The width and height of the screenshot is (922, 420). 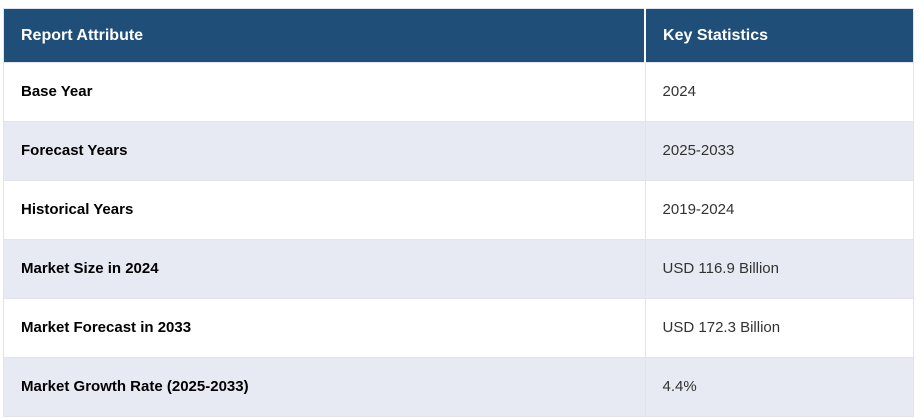 What do you see at coordinates (779, 269) in the screenshot?
I see `value-cell: USD 116.9 Billion` at bounding box center [779, 269].